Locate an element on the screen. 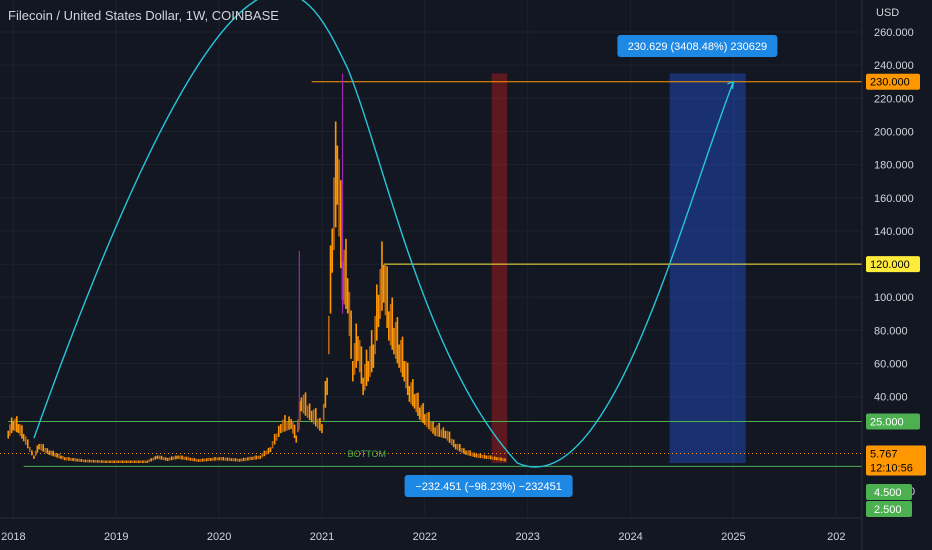 Image resolution: width=932 pixels, height=550 pixels. measure-up-badge: 230.629 (3408.48%) 230629 is located at coordinates (697, 46).